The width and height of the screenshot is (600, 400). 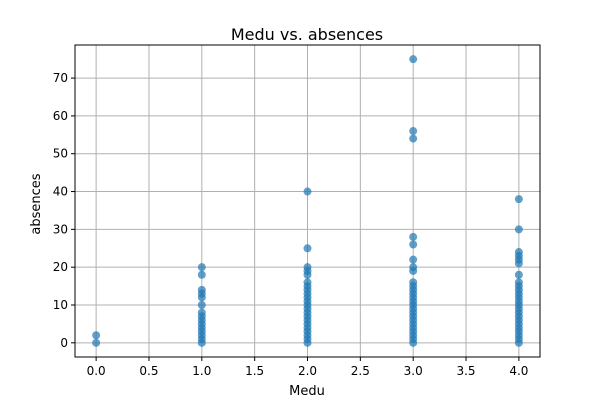 What do you see at coordinates (465, 371) in the screenshot?
I see `x-tick-label: 3.5` at bounding box center [465, 371].